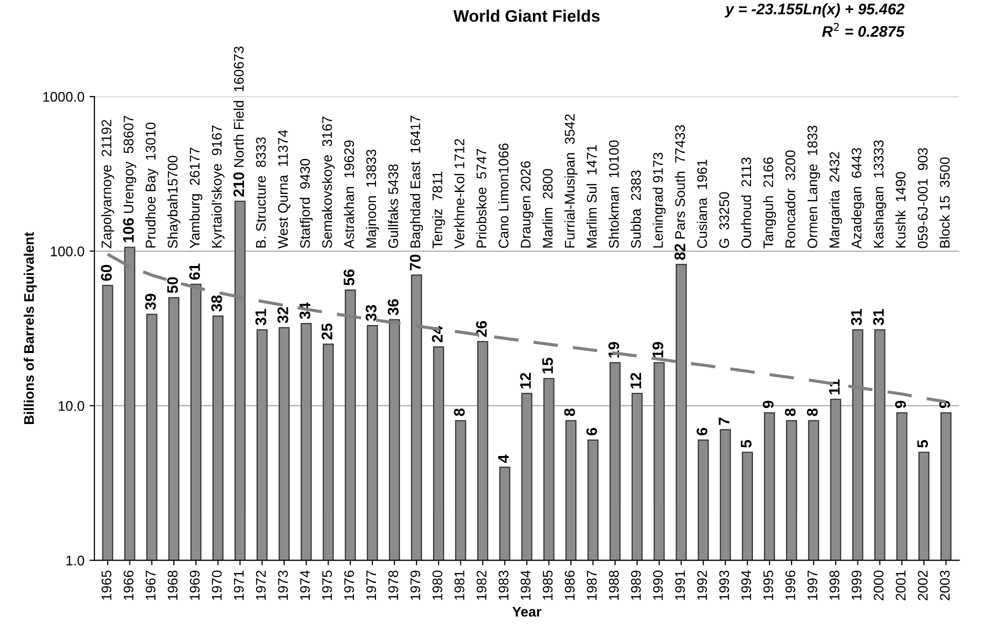 This screenshot has width=994, height=644. Describe the element at coordinates (900, 210) in the screenshot. I see `annotation: Kushk 1490` at that location.